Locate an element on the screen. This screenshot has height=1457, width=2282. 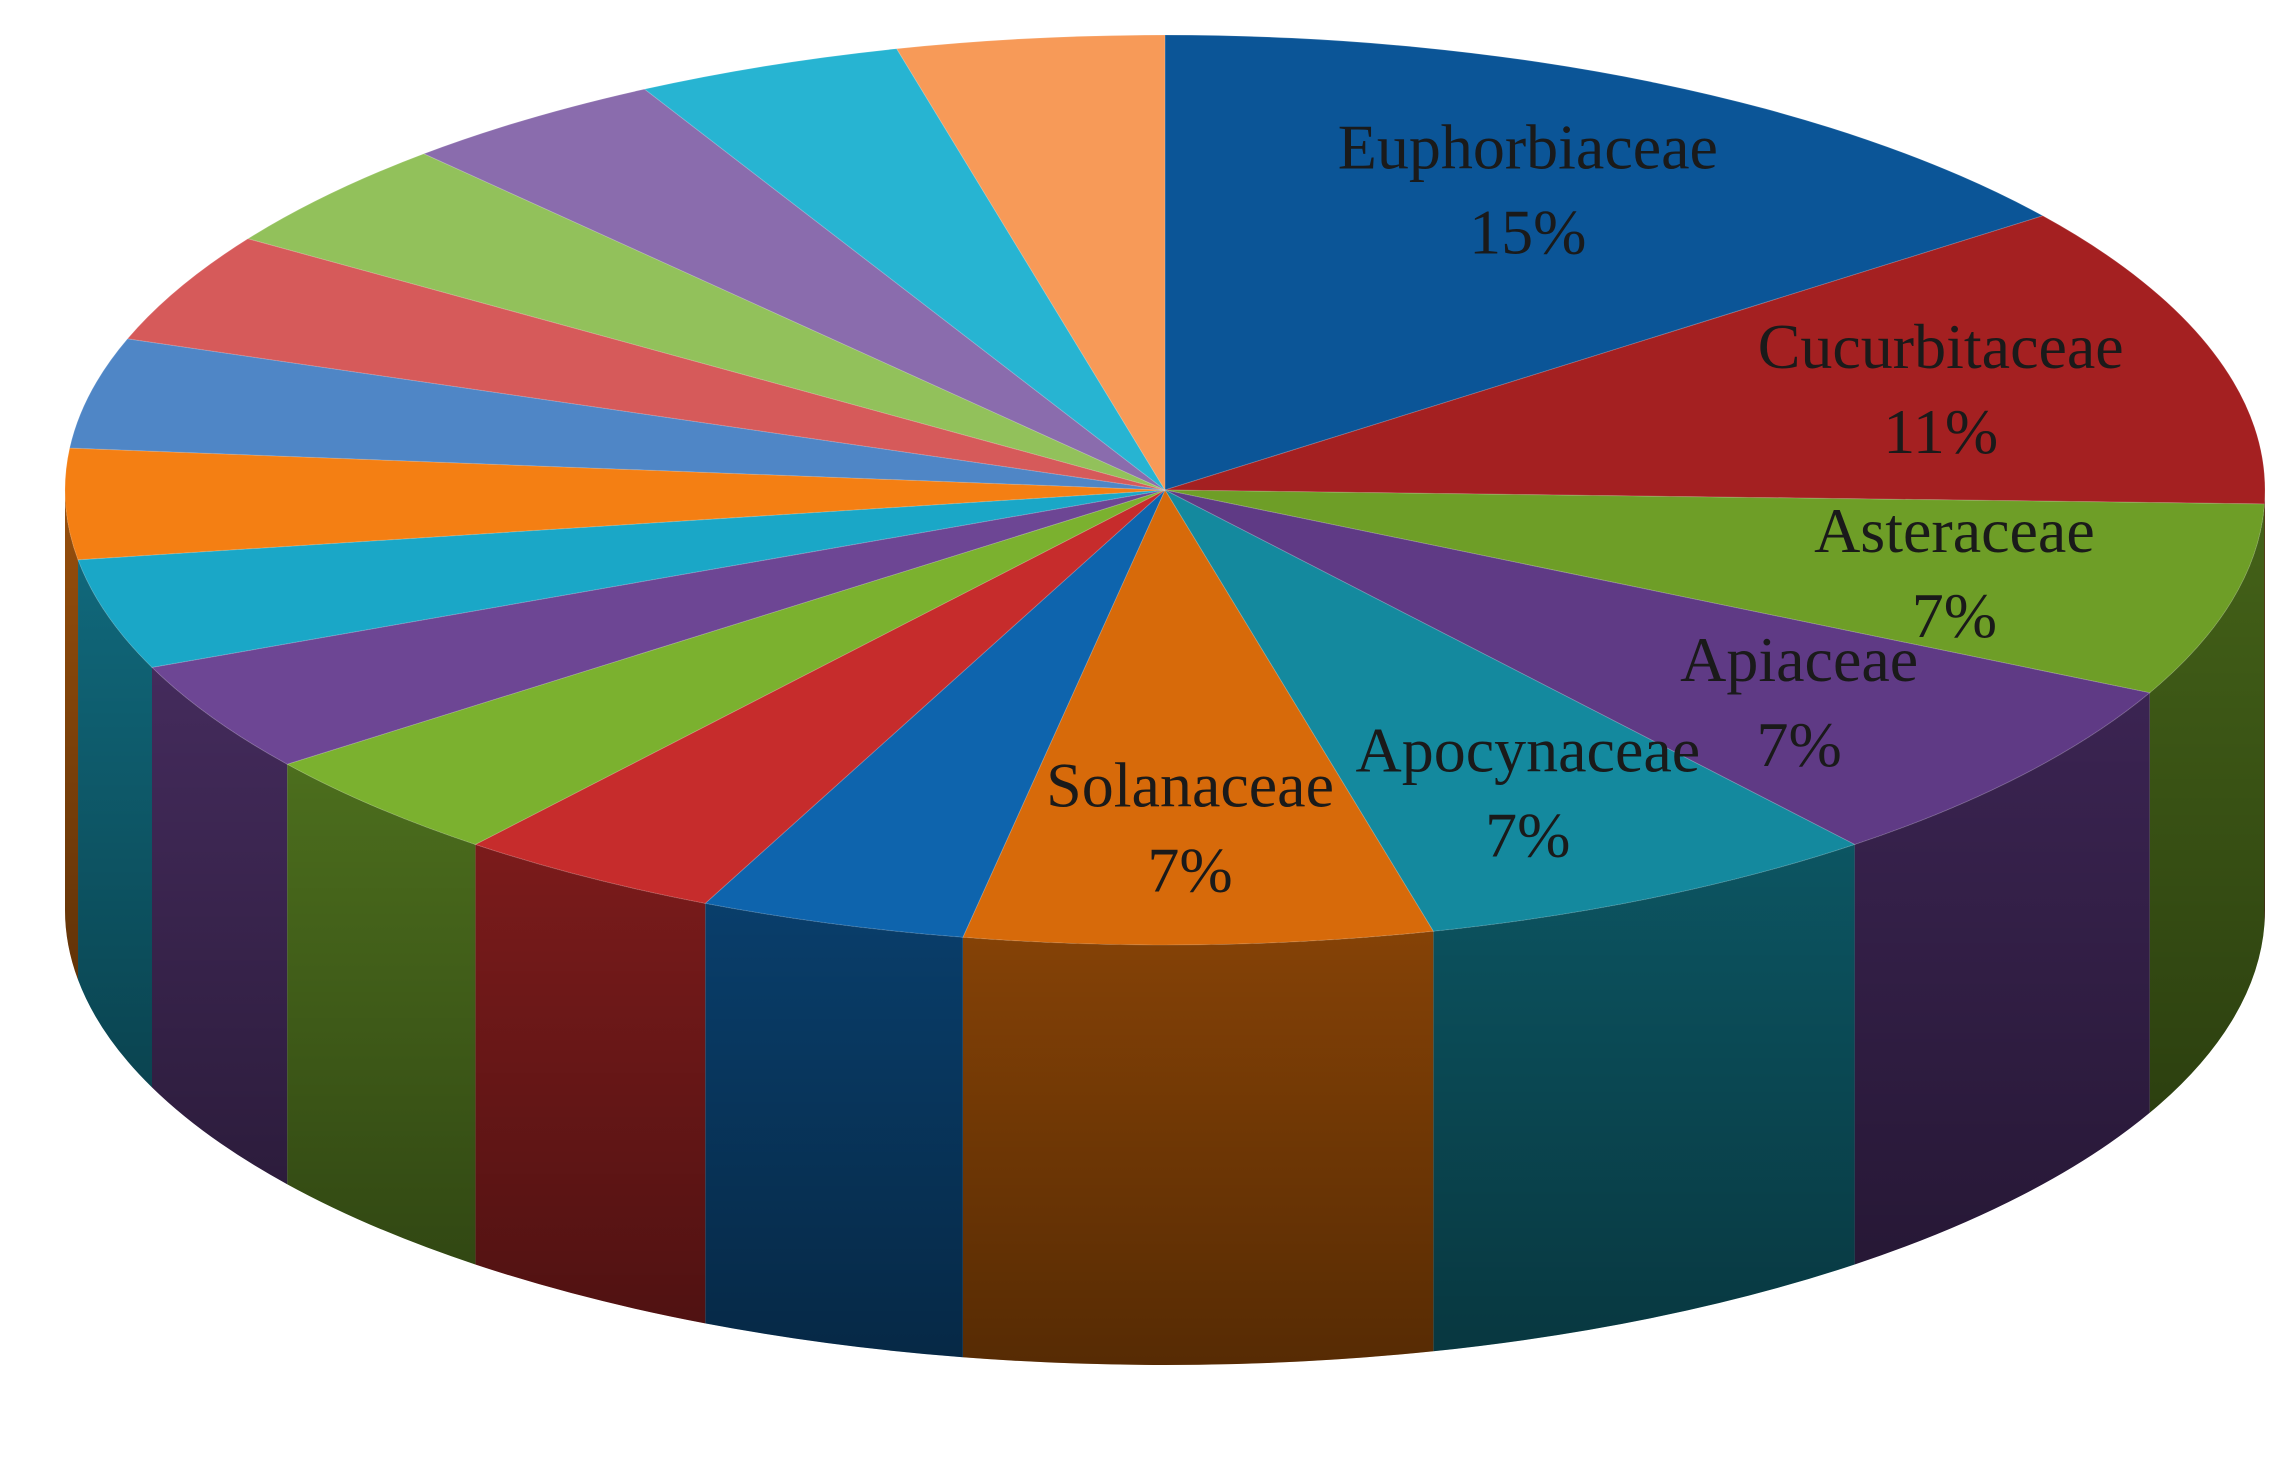
slice-label-euphorbiaceae: Euphorbiaceae is located at coordinates (1528, 147).